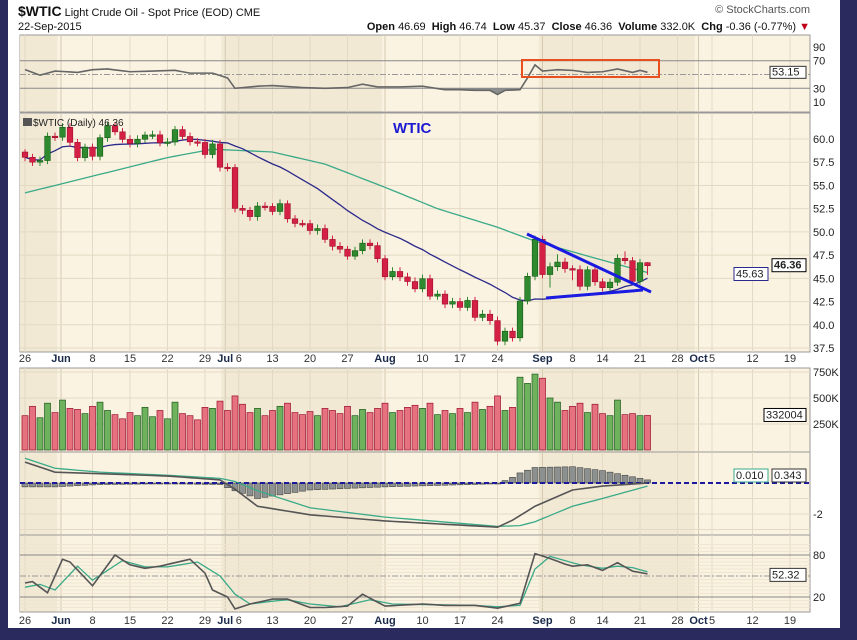  I want to click on low-label: Low, so click(503, 27).